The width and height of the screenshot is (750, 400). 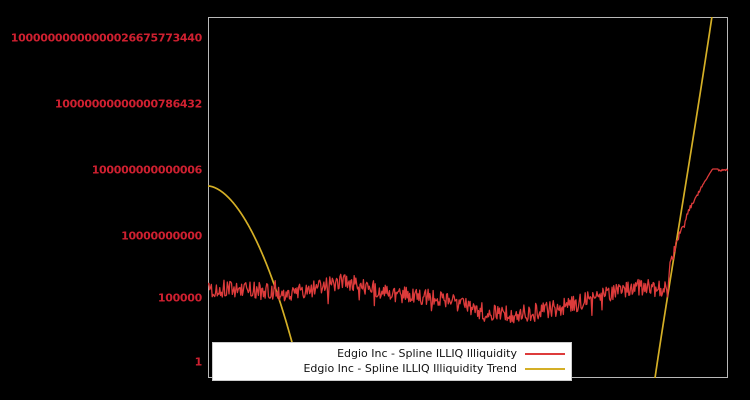 I want to click on y-axis-tick-label: 10000000000, so click(x=161, y=236).